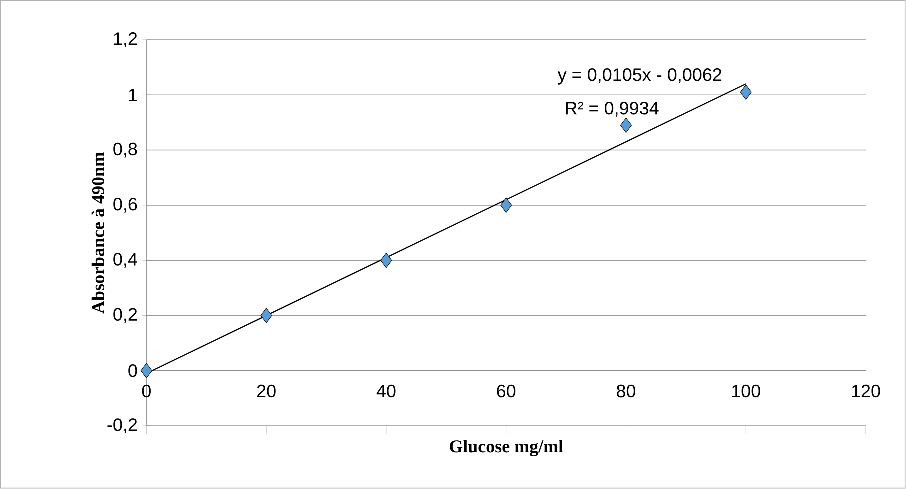 This screenshot has height=489, width=906. What do you see at coordinates (126, 260) in the screenshot?
I see `y-tick-label: 0,4` at bounding box center [126, 260].